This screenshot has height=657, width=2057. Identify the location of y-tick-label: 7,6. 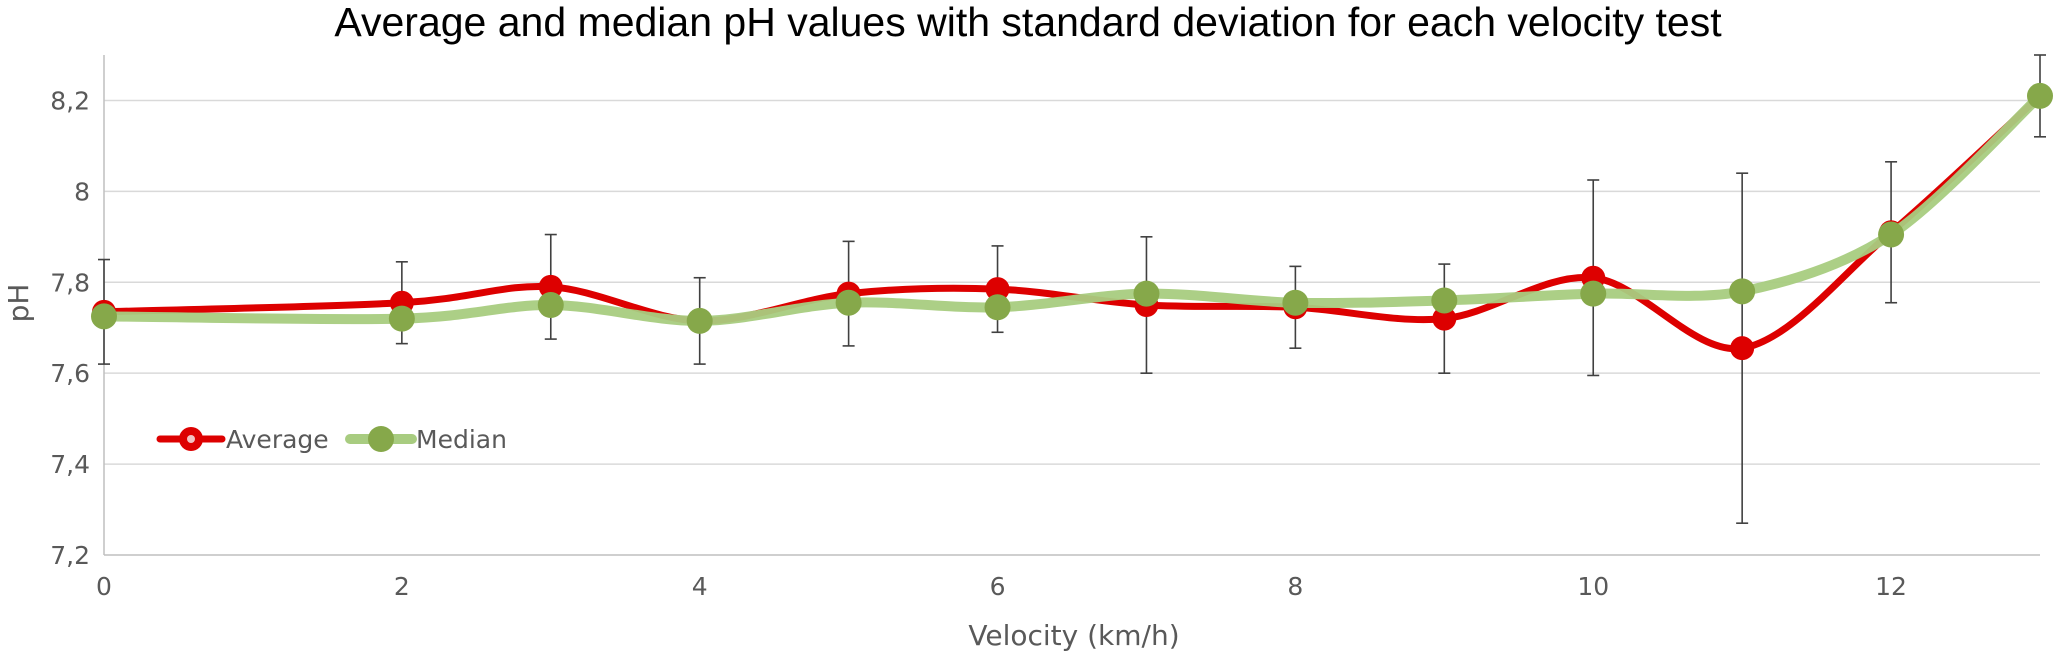
(70, 373).